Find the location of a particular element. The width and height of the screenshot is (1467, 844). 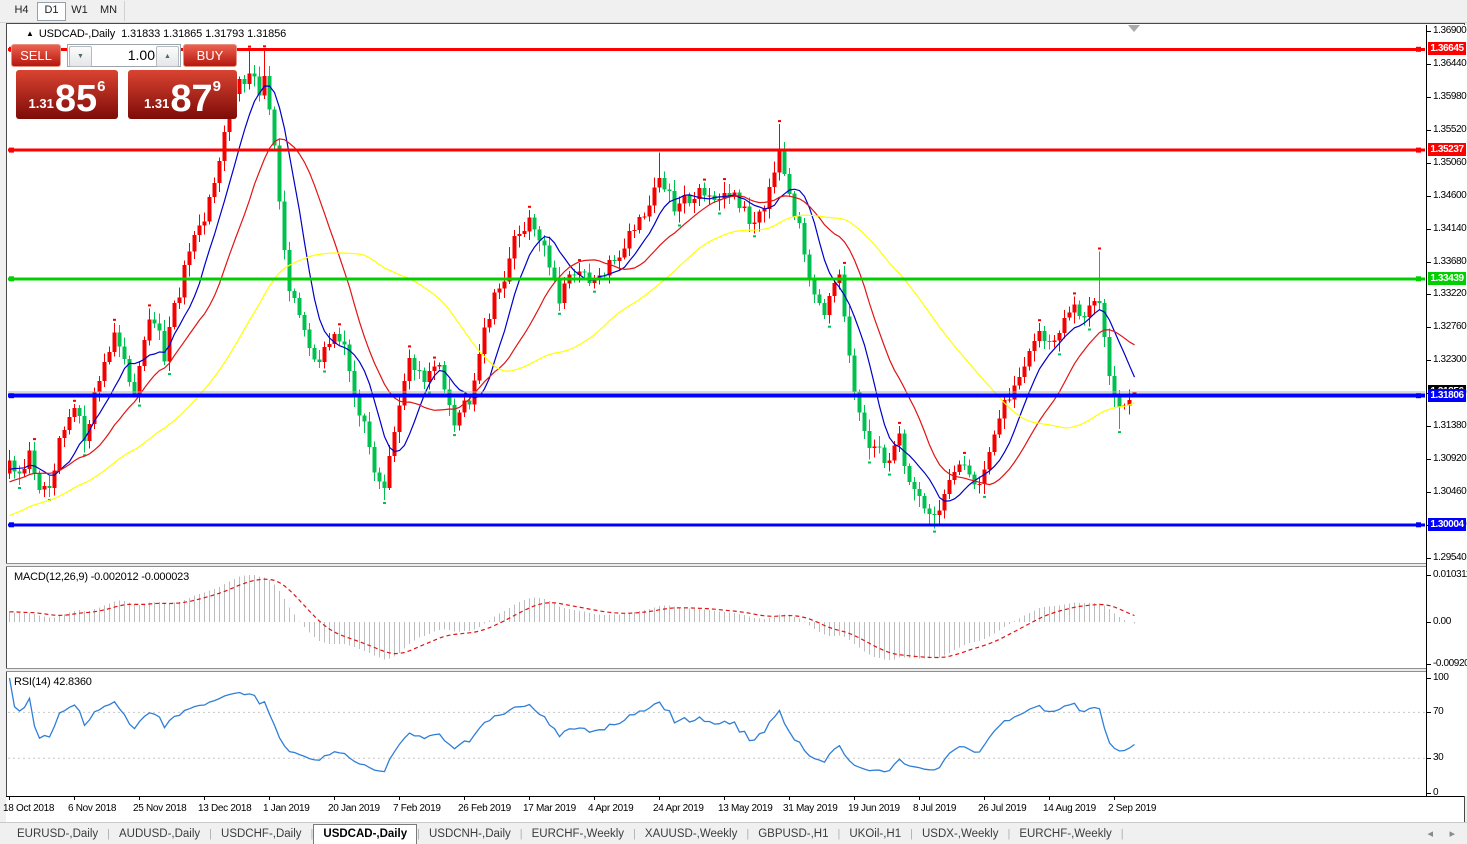

date-axis-label: 13 May 2019 is located at coordinates (745, 808).